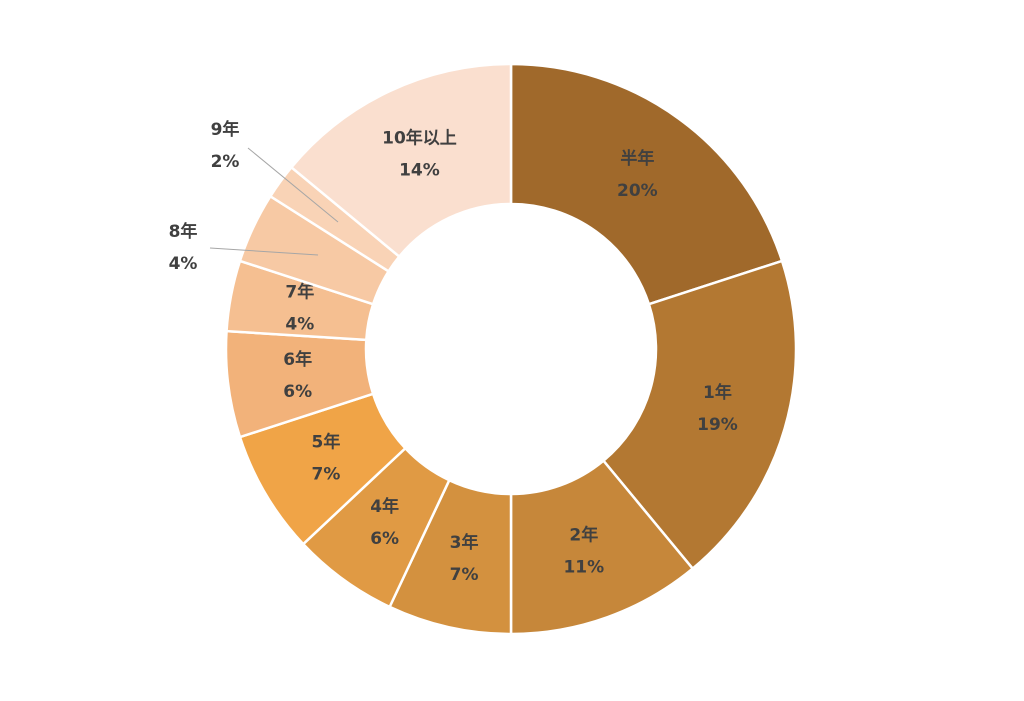  I want to click on slice-label: 3年, so click(464, 542).